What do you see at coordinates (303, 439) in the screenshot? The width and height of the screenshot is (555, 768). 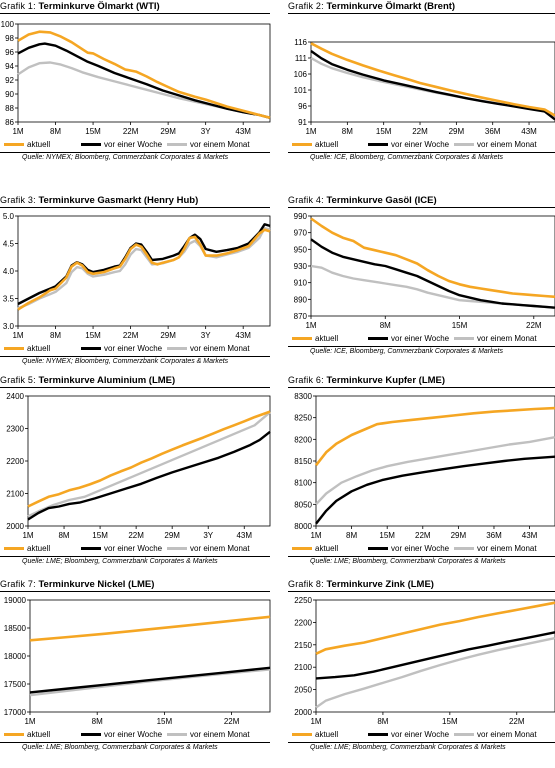 I see `y-tick-label: 8200` at bounding box center [303, 439].